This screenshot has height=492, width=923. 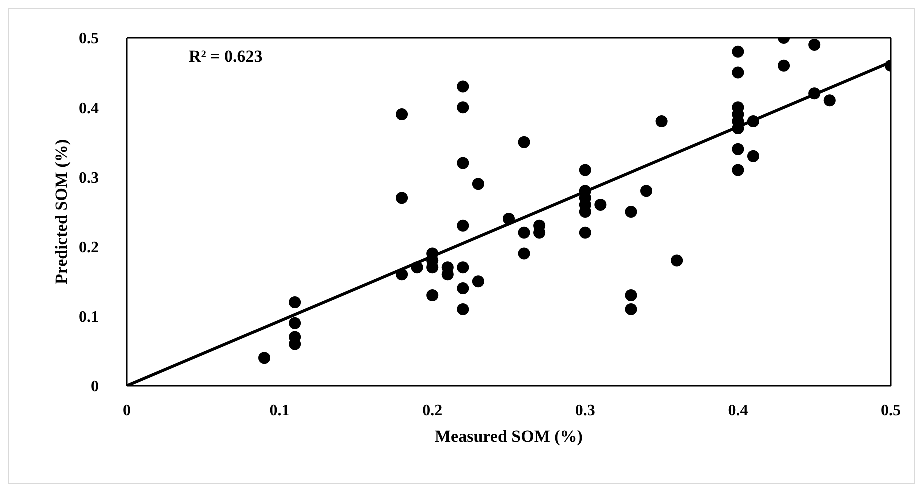 I want to click on annotation: R² = 0.623, so click(x=226, y=57).